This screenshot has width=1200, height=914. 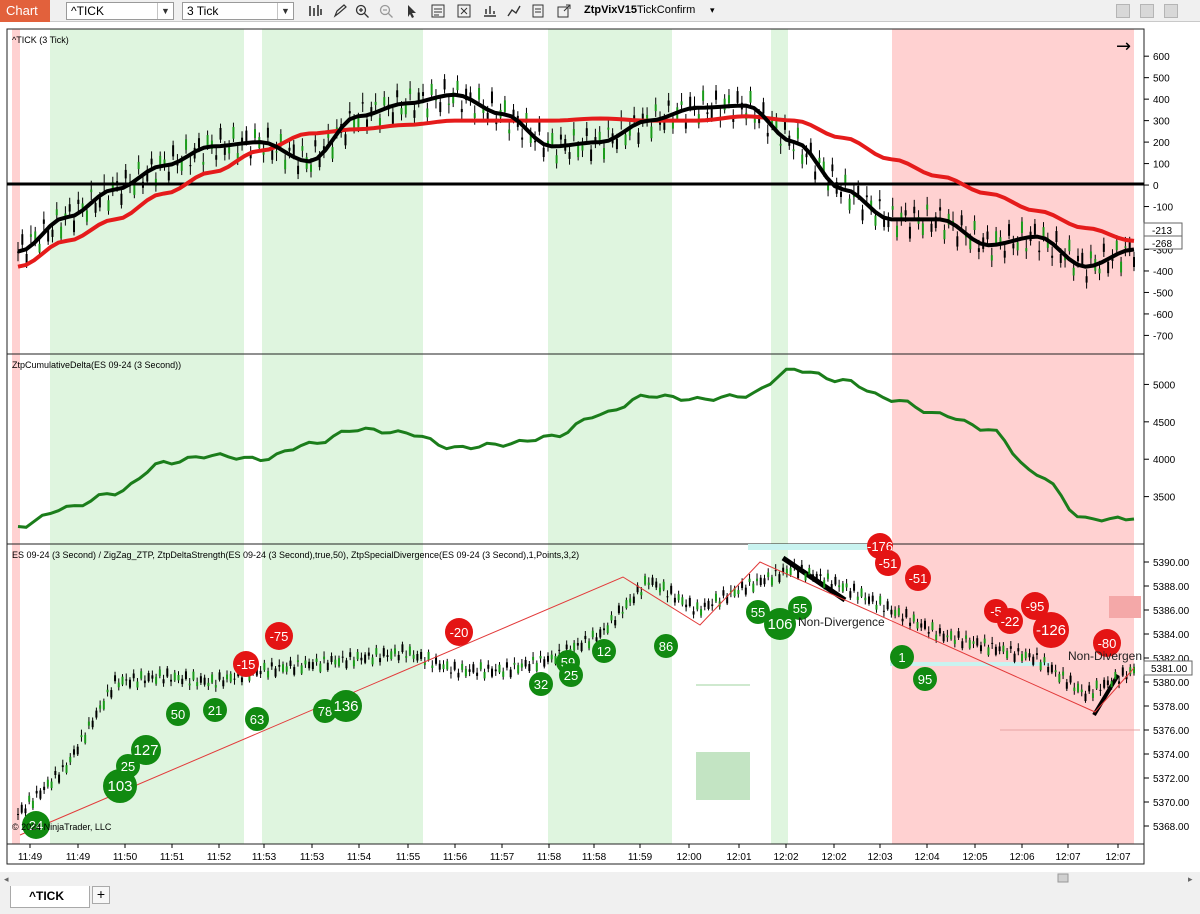 What do you see at coordinates (1063, 878) in the screenshot?
I see `scrollbar-thumb` at bounding box center [1063, 878].